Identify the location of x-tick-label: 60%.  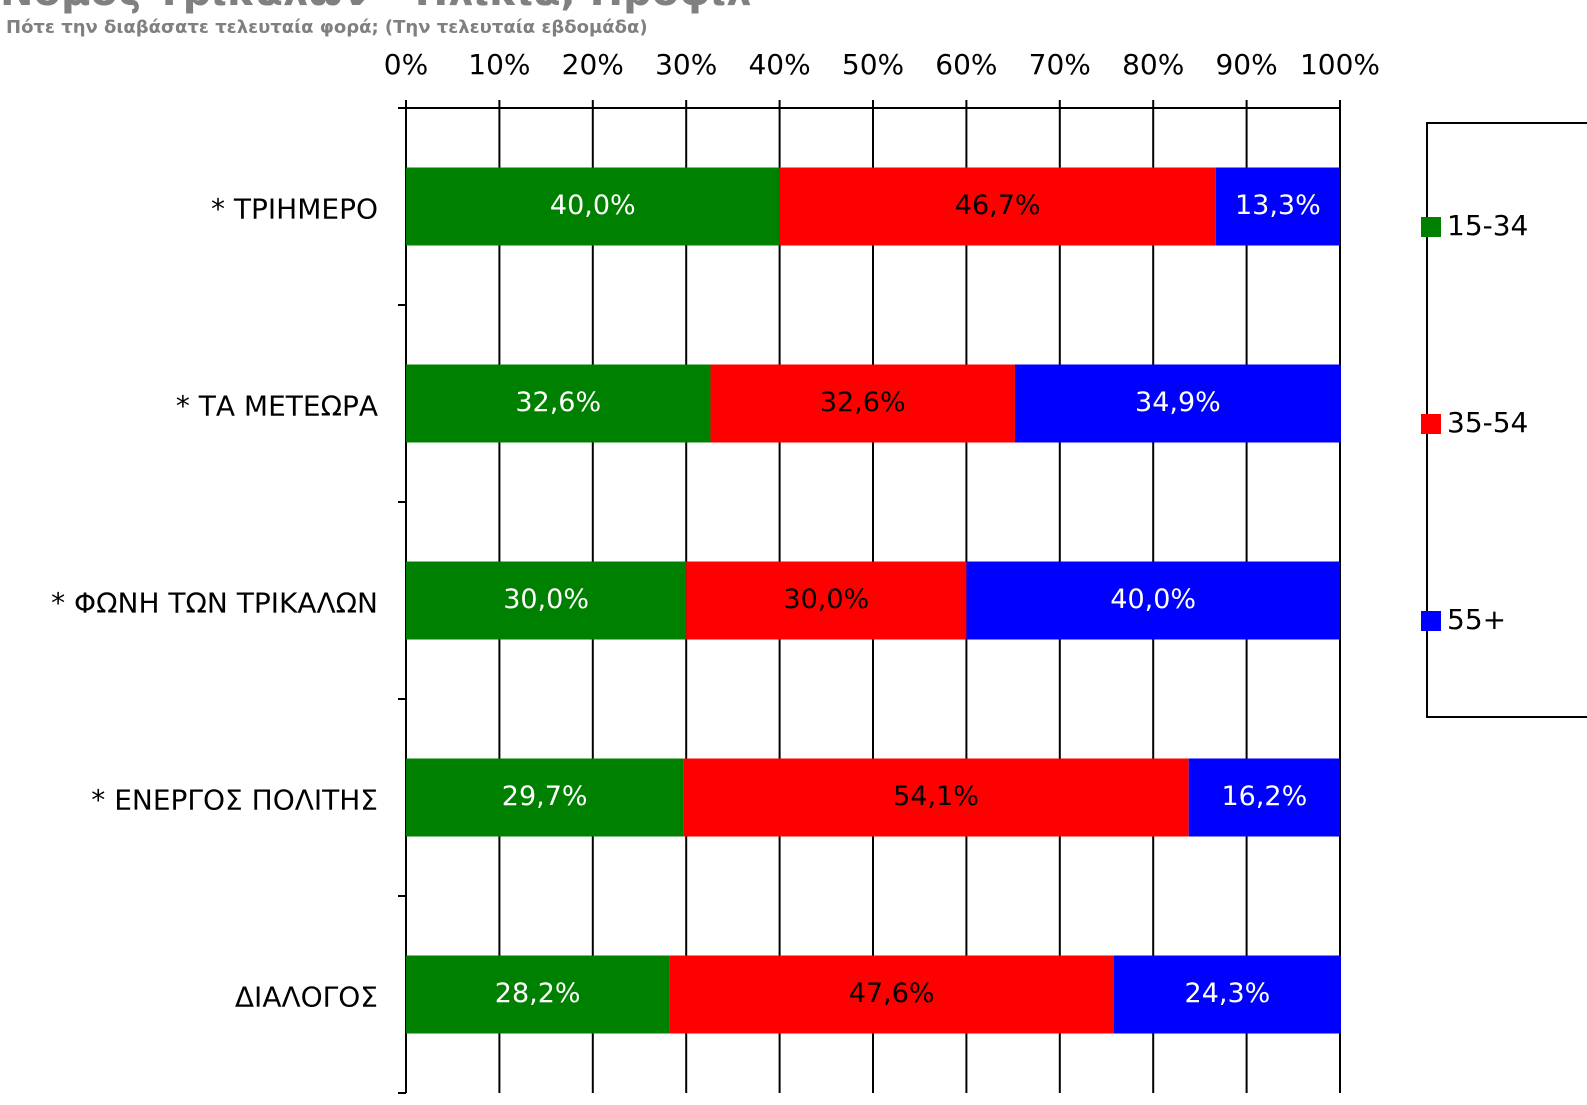
(966, 64).